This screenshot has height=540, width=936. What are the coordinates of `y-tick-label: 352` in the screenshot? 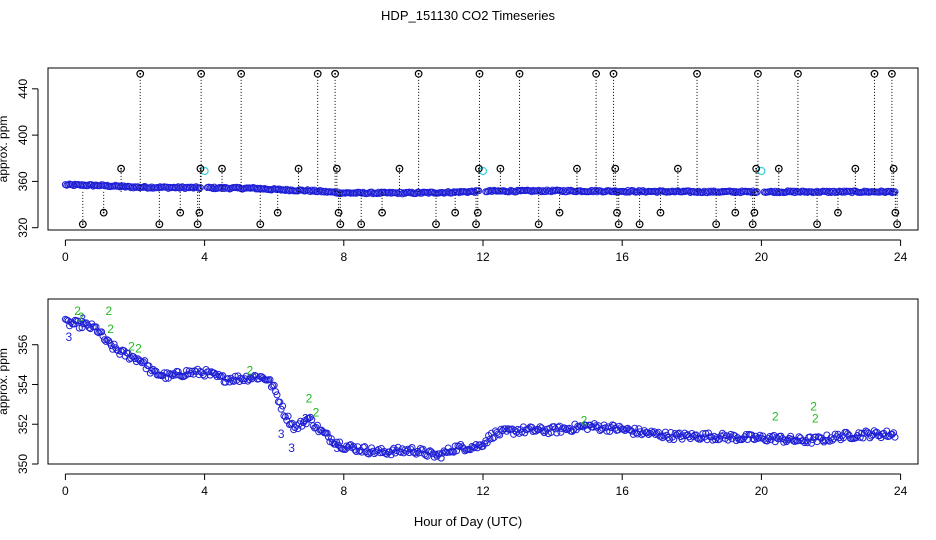 It's located at (23, 424).